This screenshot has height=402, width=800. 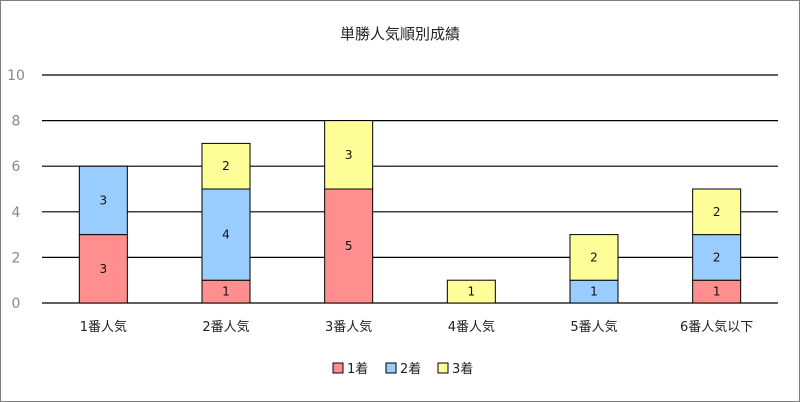 What do you see at coordinates (16, 190) in the screenshot?
I see `y-axis-ticks: 0 2 4 6 8 10` at bounding box center [16, 190].